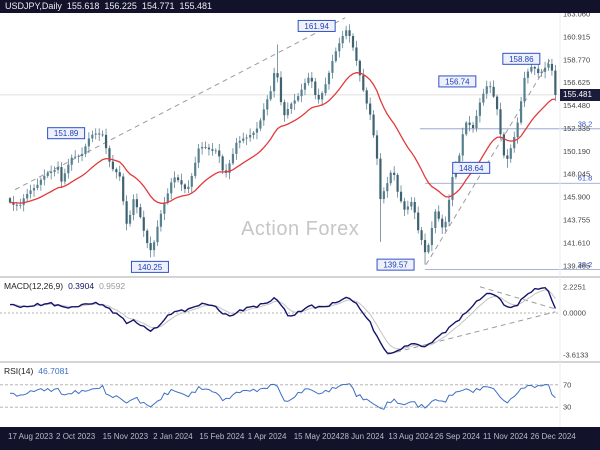 Image resolution: width=600 pixels, height=450 pixels. Describe the element at coordinates (576, 59) in the screenshot. I see `price-axis-label: 158.770` at that location.